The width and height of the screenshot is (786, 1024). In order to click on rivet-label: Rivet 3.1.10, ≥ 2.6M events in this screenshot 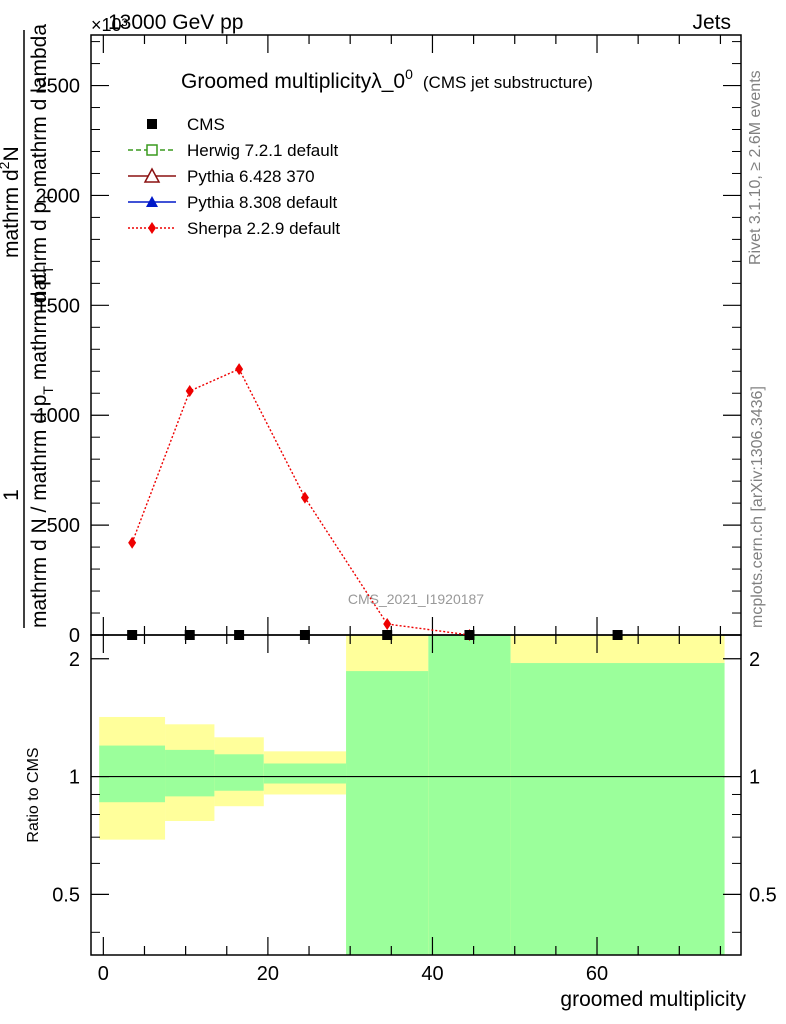, I will do `click(755, 167)`.